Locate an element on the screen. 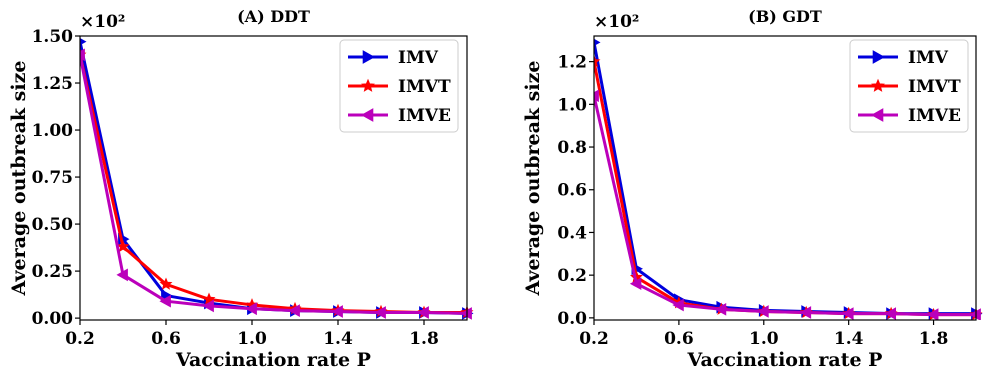 The image size is (994, 373). y-tick-label: 1.25 is located at coordinates (52, 84).